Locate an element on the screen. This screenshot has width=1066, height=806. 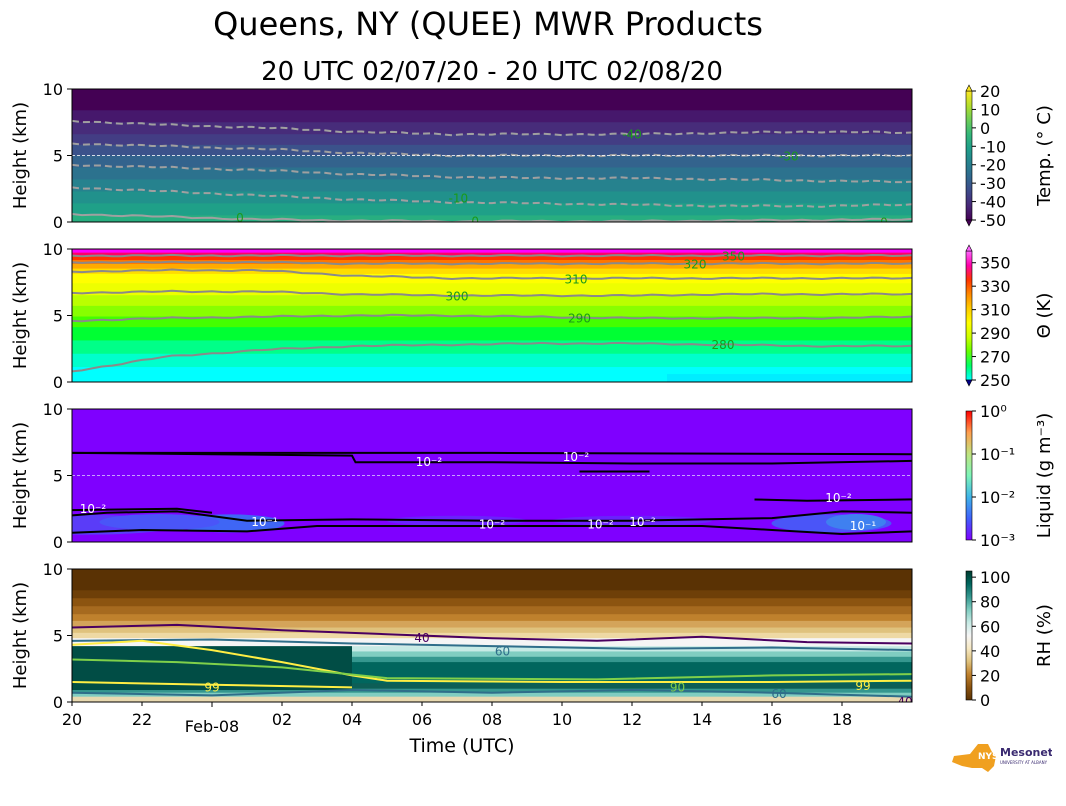
colorbar-tick-label: 250 is located at coordinates (995, 380).